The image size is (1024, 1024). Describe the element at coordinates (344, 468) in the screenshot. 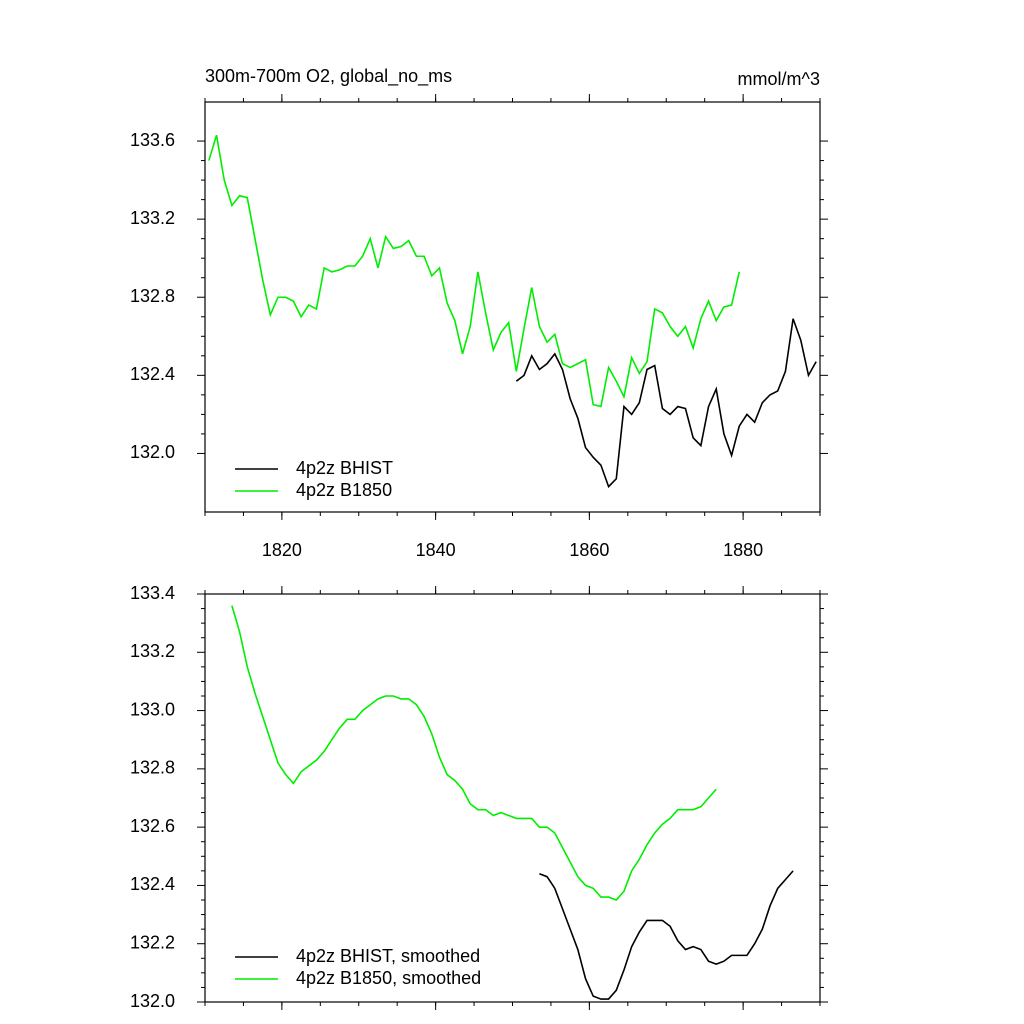

I see `legend-label: 4p2z BHIST` at that location.